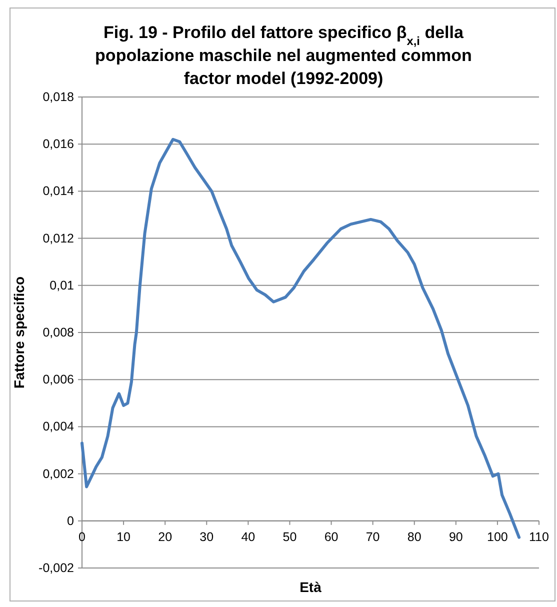 This screenshot has height=607, width=557. I want to click on y-tick-label: -0,002, so click(56, 568).